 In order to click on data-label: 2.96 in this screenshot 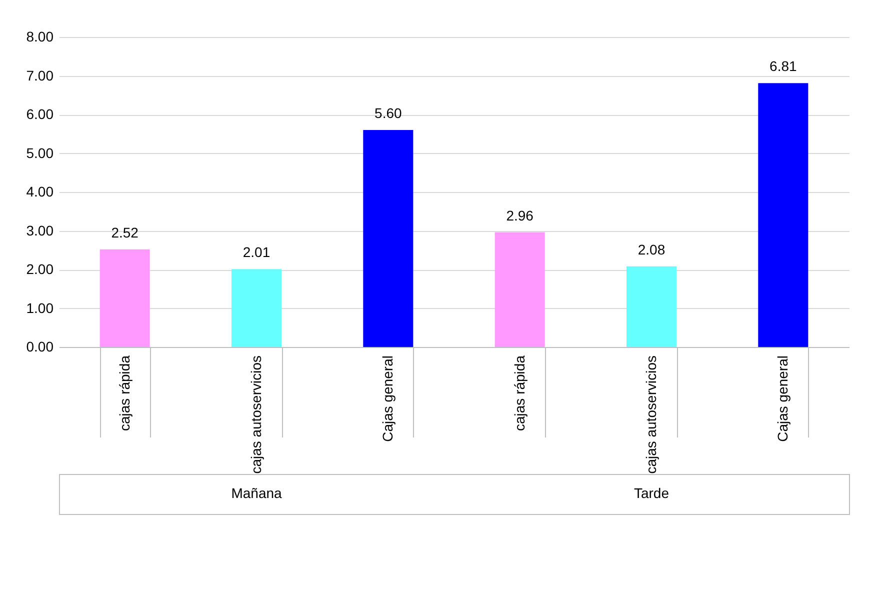, I will do `click(520, 215)`.